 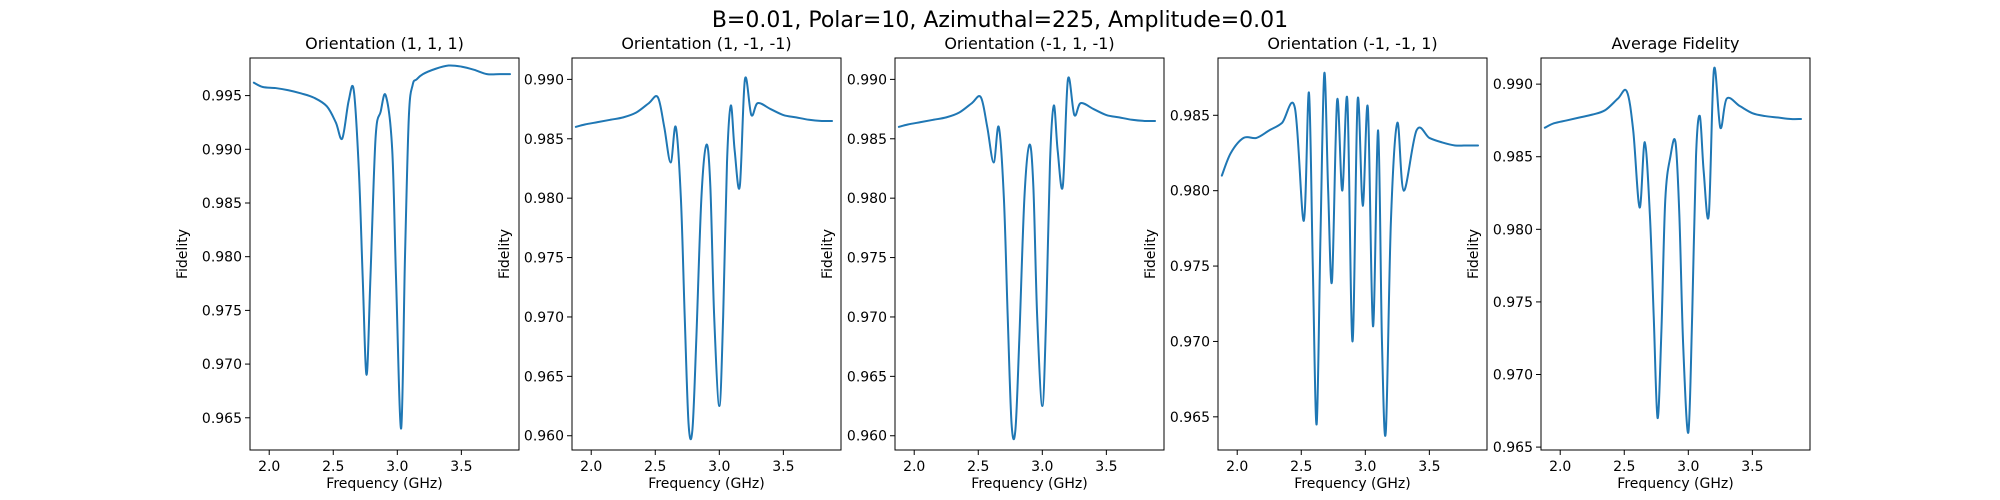 I want to click on subplot-title: Orientation (-1, -1, 1), so click(x=1352, y=43).